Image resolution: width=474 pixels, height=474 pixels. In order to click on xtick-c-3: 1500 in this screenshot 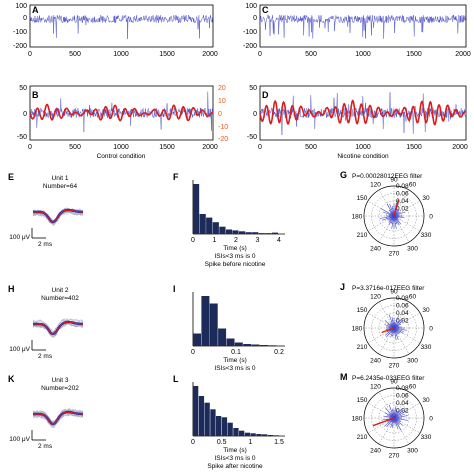, I will do `click(414, 54)`.